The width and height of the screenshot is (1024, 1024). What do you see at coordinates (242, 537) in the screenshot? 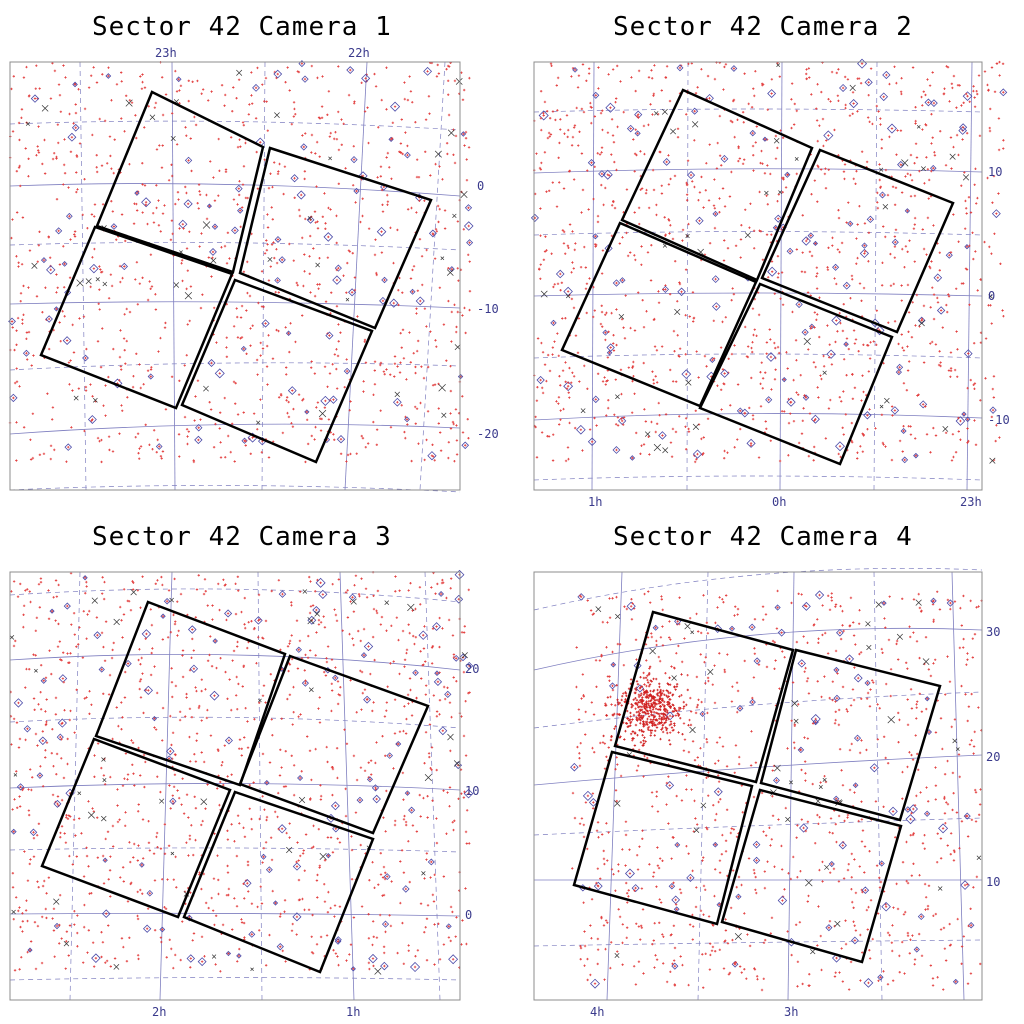
I see `panel-title-camera3: Sector 42 Camera 3` at bounding box center [242, 537].